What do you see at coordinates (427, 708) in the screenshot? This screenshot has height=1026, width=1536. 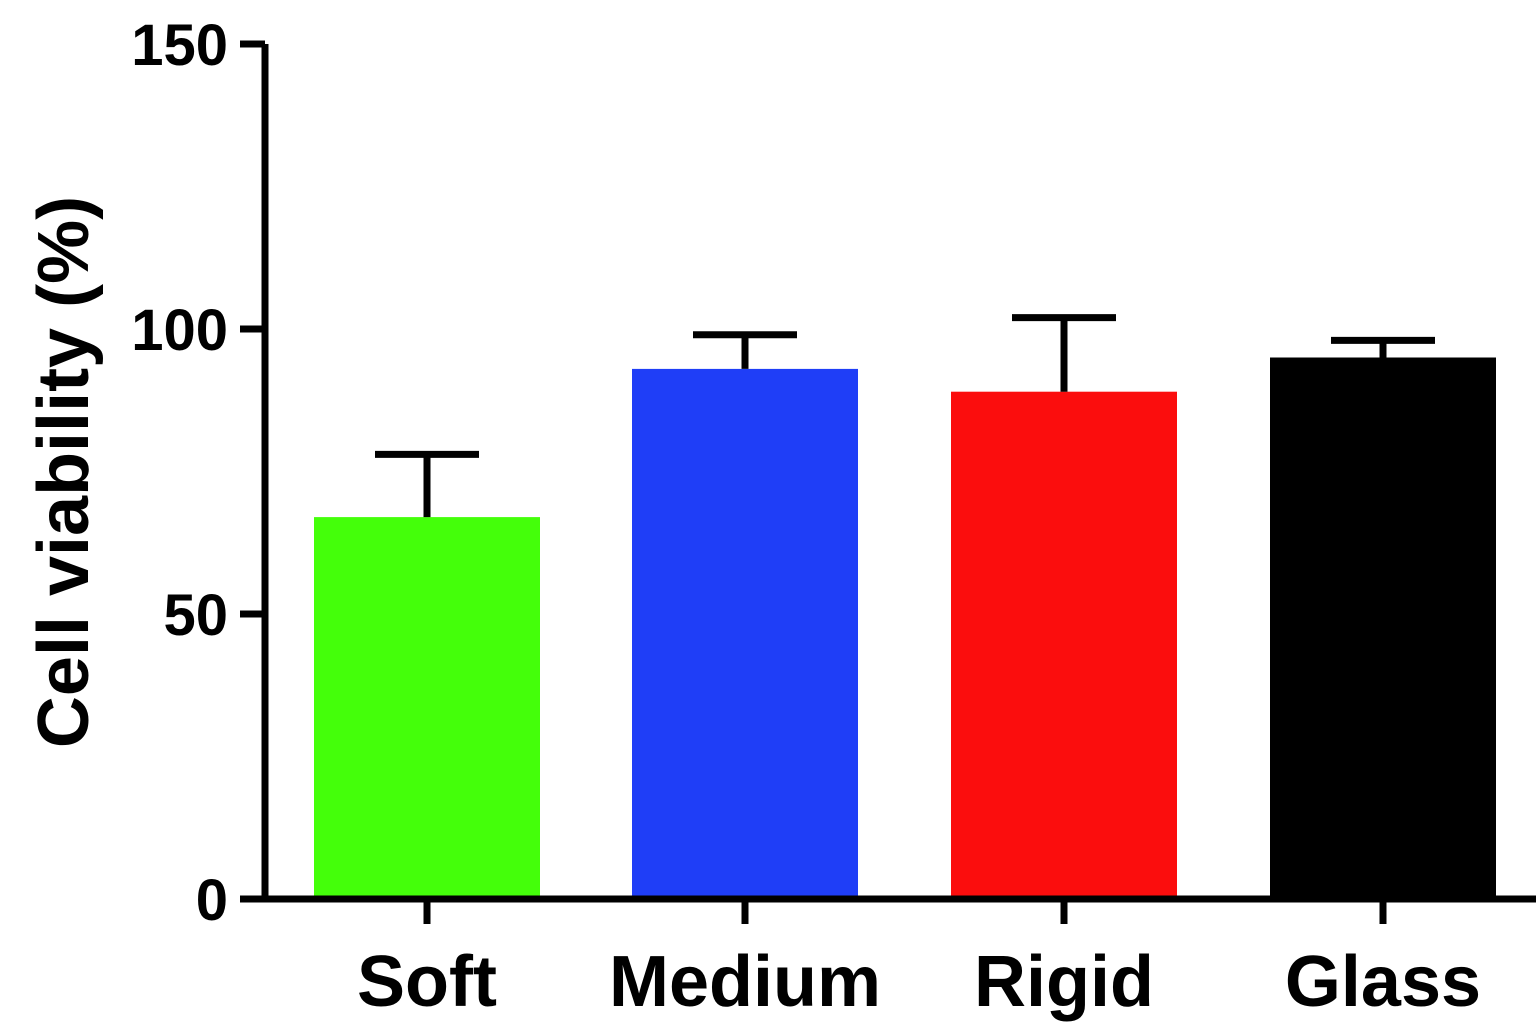 I see `bar-soft` at bounding box center [427, 708].